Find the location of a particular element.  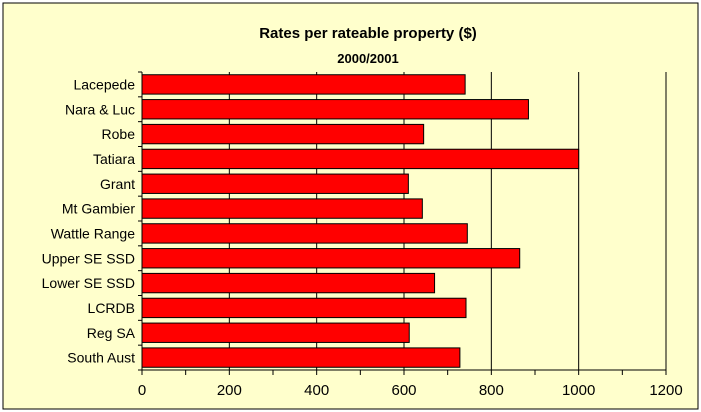

category-label-0: Lacepede is located at coordinates (104, 84).